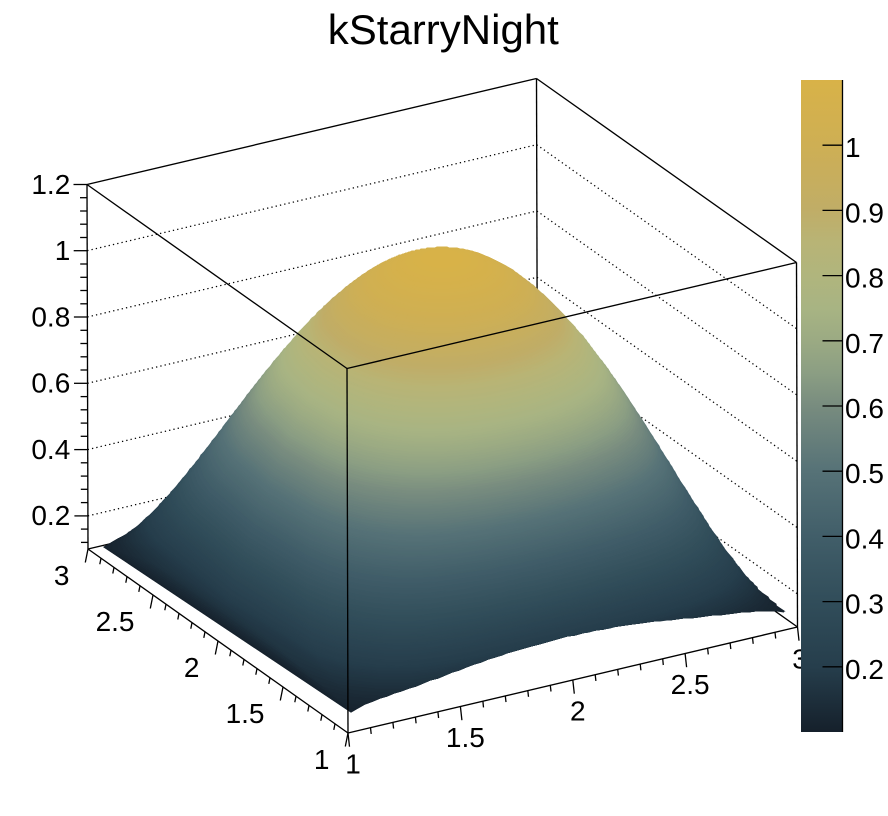  What do you see at coordinates (864, 604) in the screenshot?
I see `svg-text: 0.3` at bounding box center [864, 604].